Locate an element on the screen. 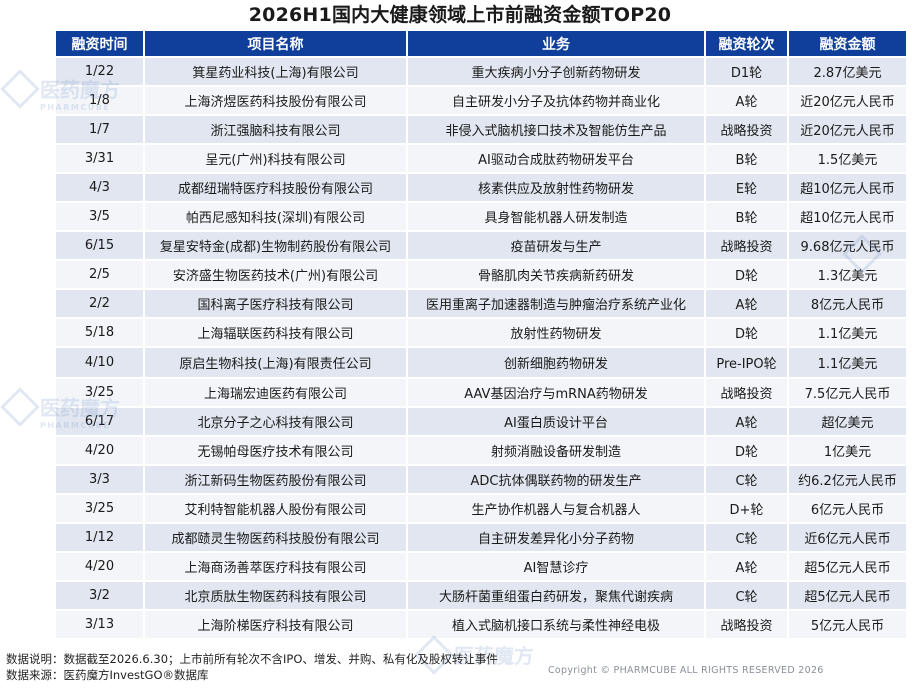  table-row: 2/5 安济盛生物医药技术(广州)有限公司 骨骼肌肉关节疾病新药研发 D轮 1.3亿美元 is located at coordinates (481, 274).